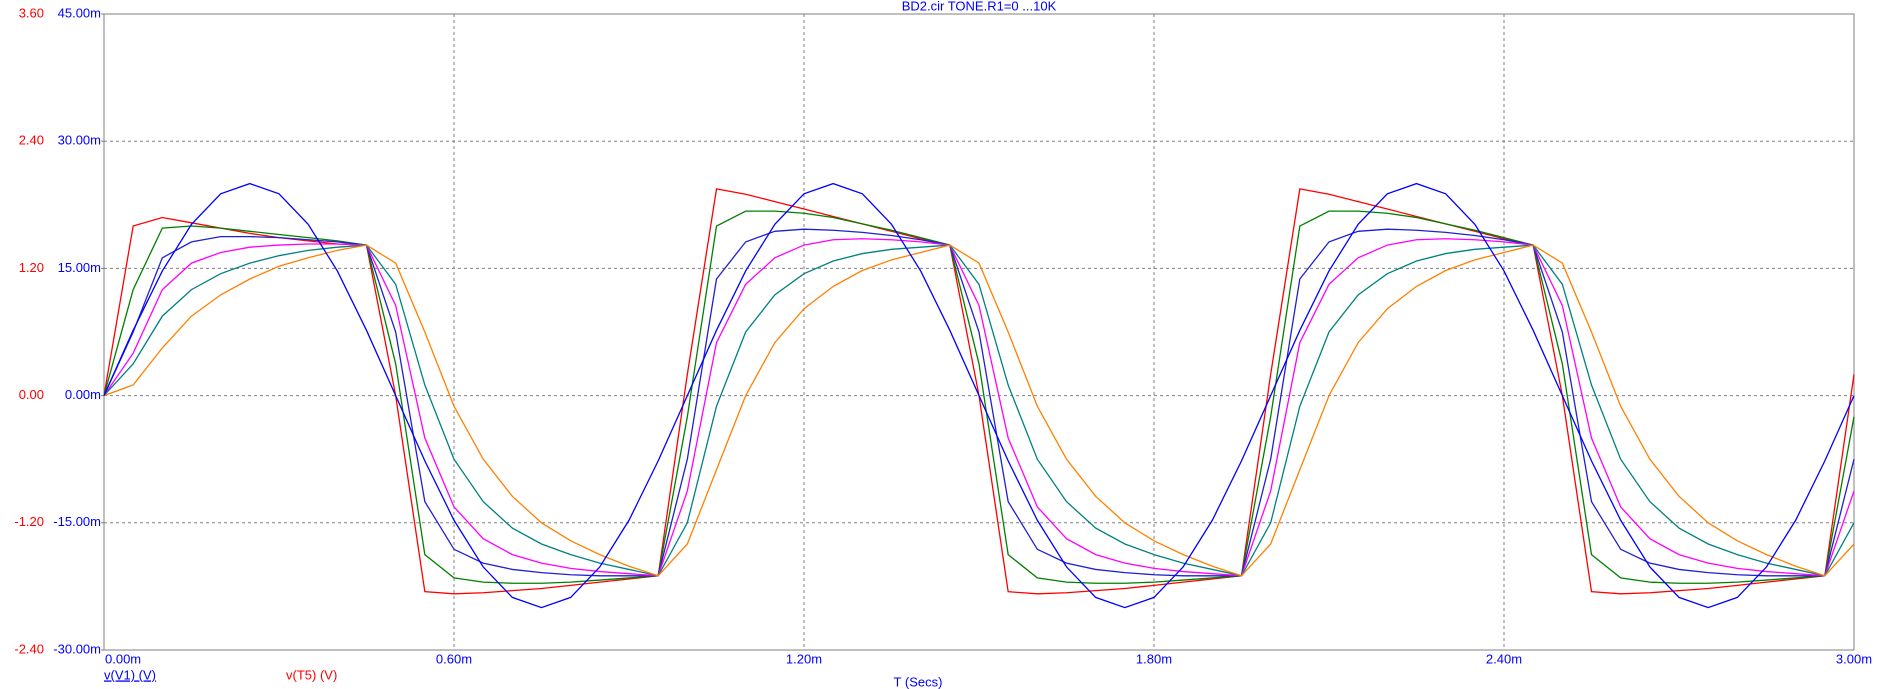  Describe the element at coordinates (77, 648) in the screenshot. I see `y2-tick-label: -30.00m` at that location.